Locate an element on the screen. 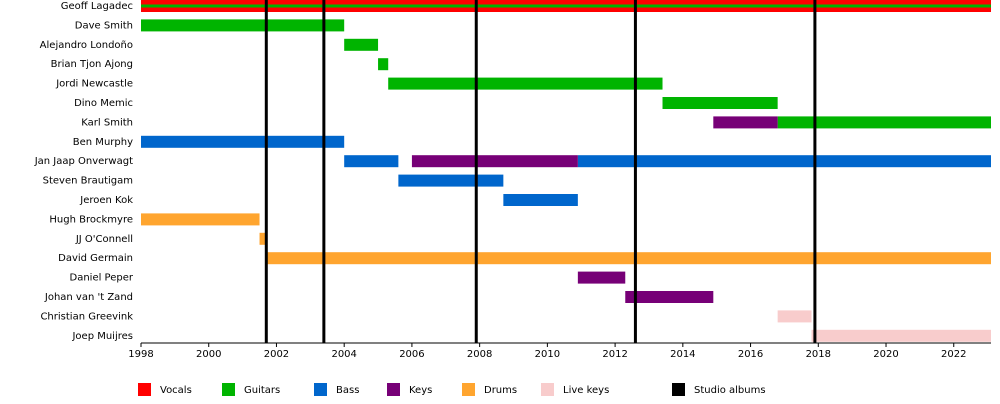 This screenshot has height=404, width=1000. member-label: Jan Jaap Onverwagt is located at coordinates (83, 161).